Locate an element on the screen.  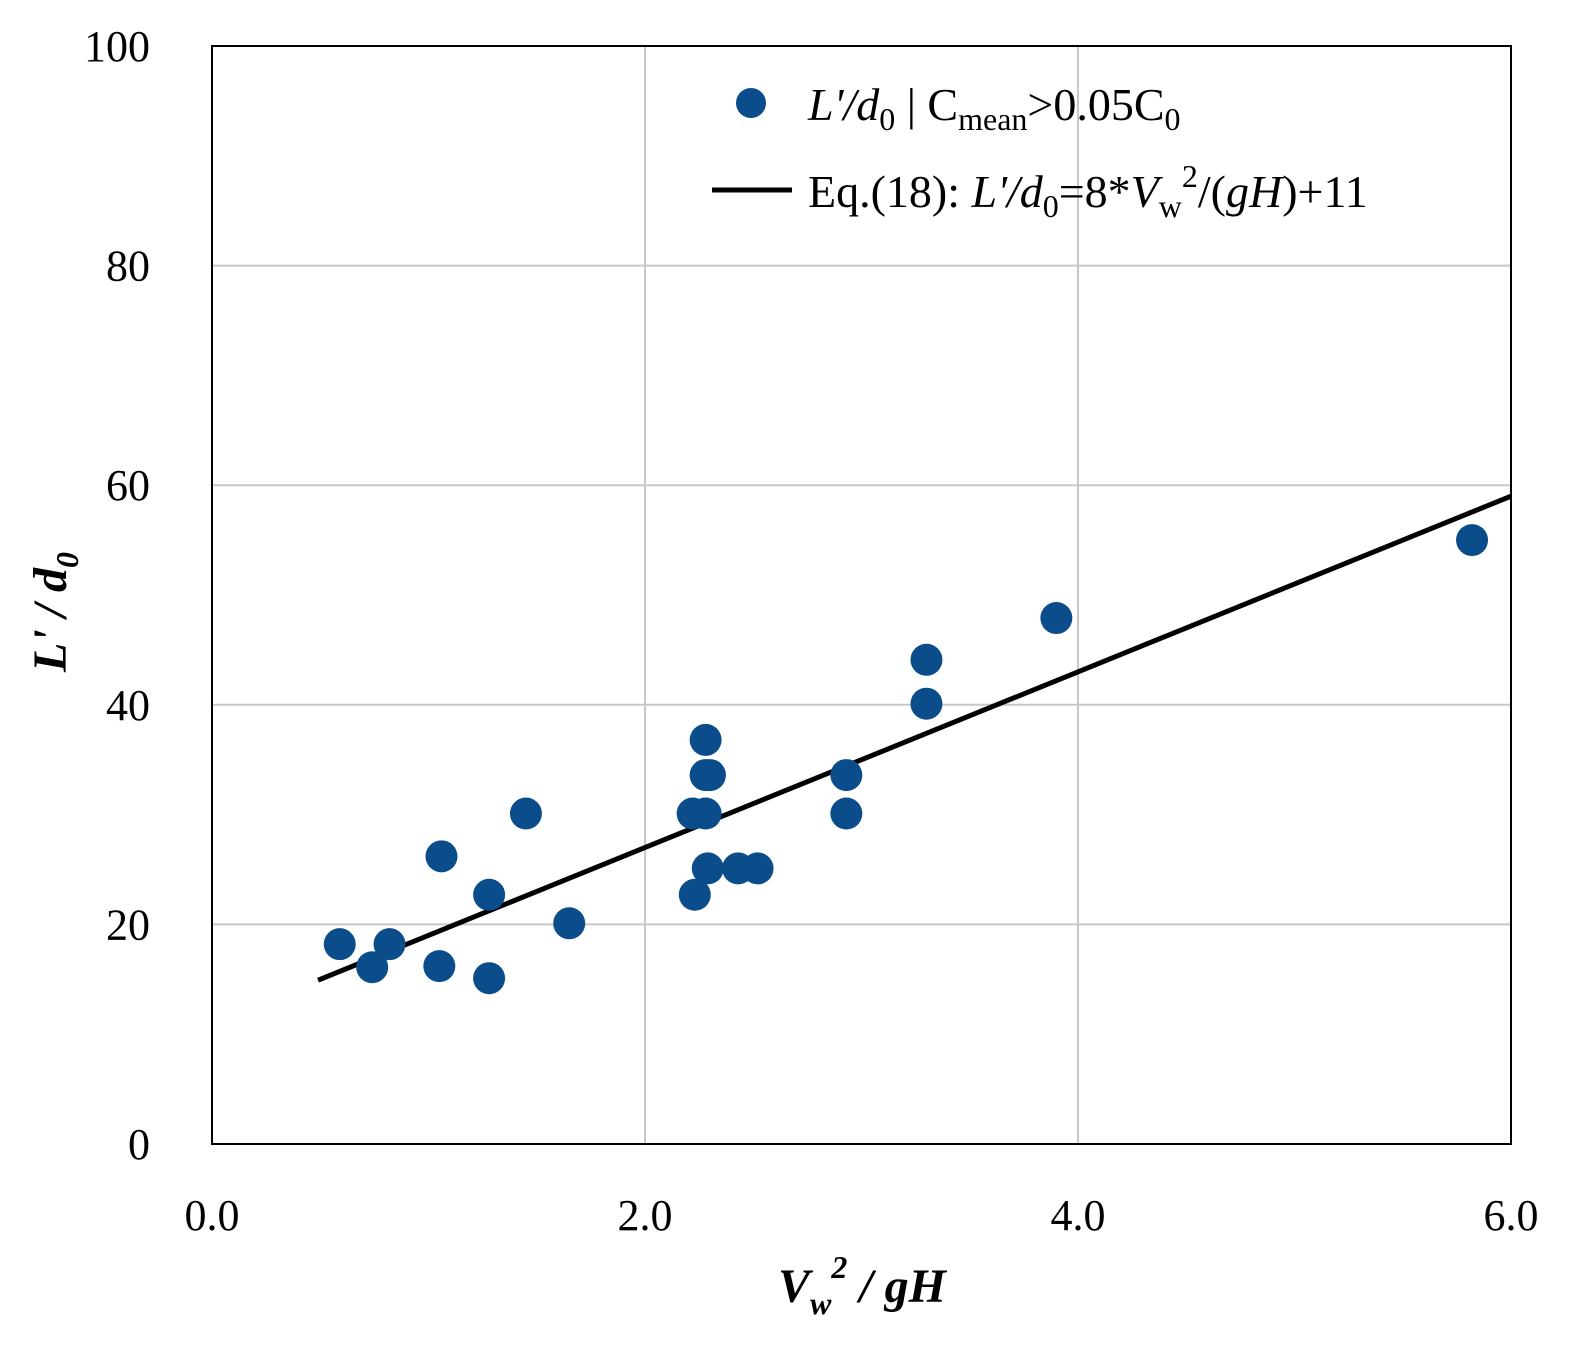
x-tick-label: 2.0 is located at coordinates (645, 1215).